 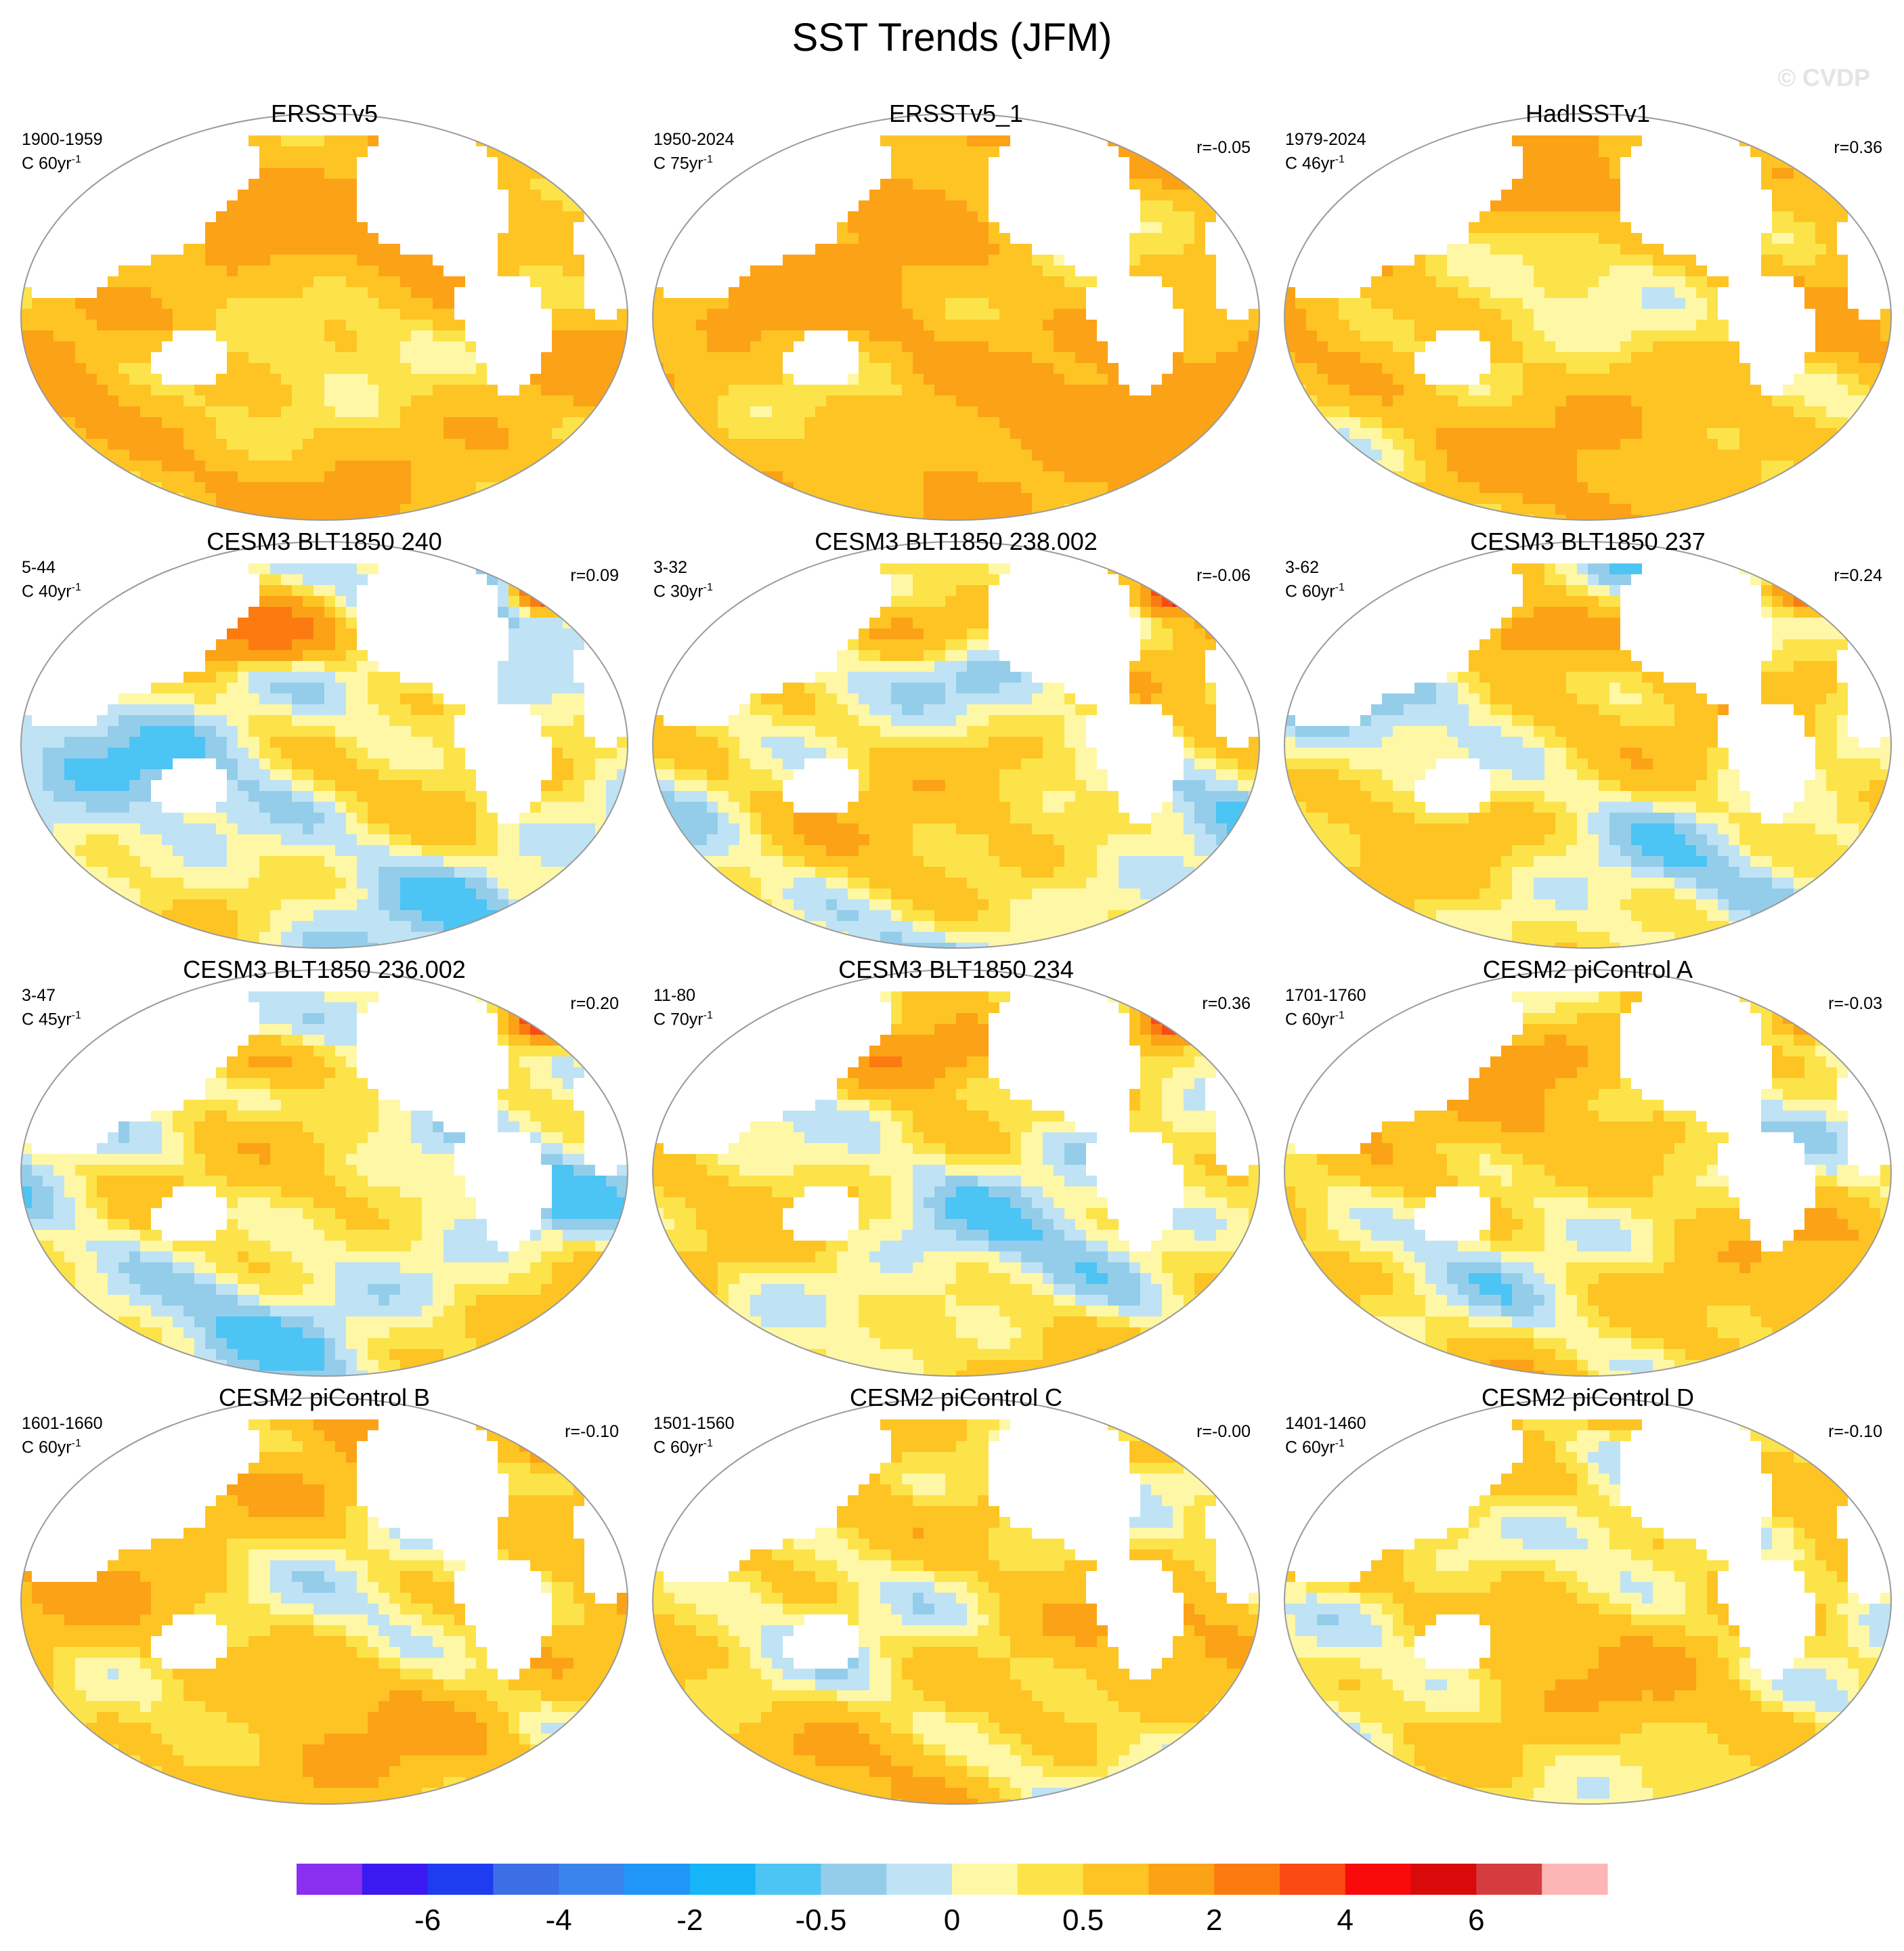 I want to click on colorbar-tick-label: 0.5, so click(x=1083, y=1920).